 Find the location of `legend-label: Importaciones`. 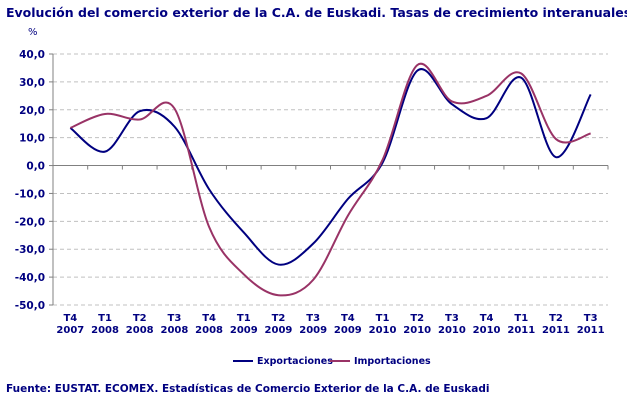

legend-label: Importaciones is located at coordinates (392, 361).